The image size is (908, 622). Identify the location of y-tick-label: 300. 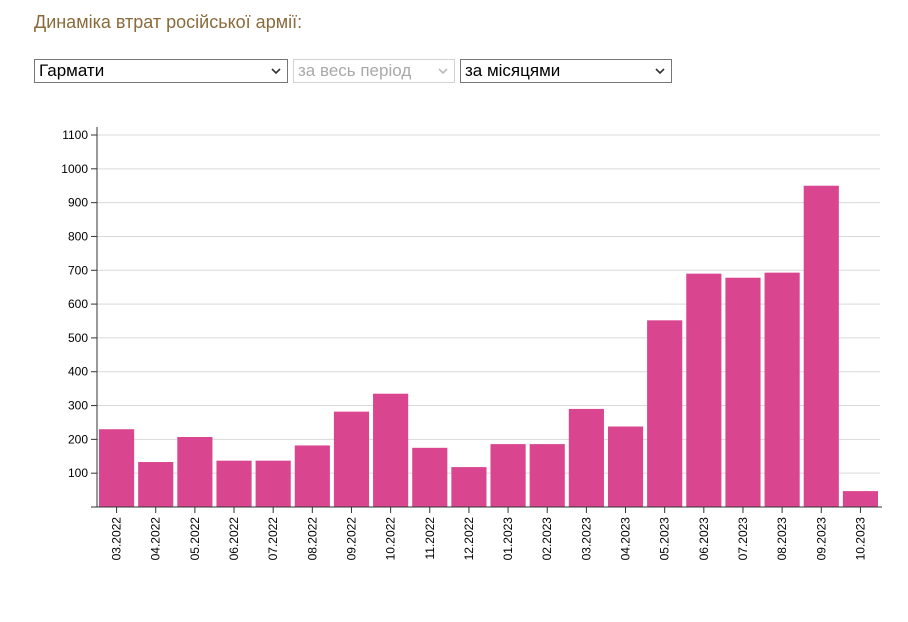
(78, 406).